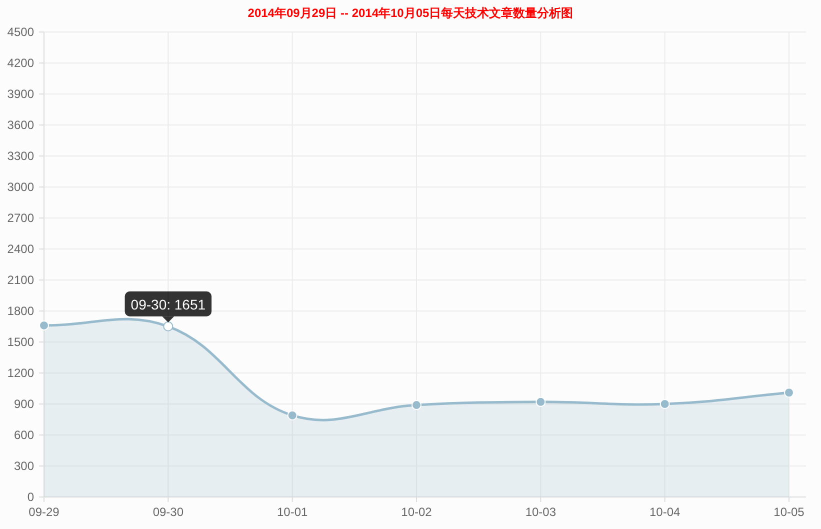 The width and height of the screenshot is (821, 529). Describe the element at coordinates (20, 373) in the screenshot. I see `y-tick-label: 1200` at that location.